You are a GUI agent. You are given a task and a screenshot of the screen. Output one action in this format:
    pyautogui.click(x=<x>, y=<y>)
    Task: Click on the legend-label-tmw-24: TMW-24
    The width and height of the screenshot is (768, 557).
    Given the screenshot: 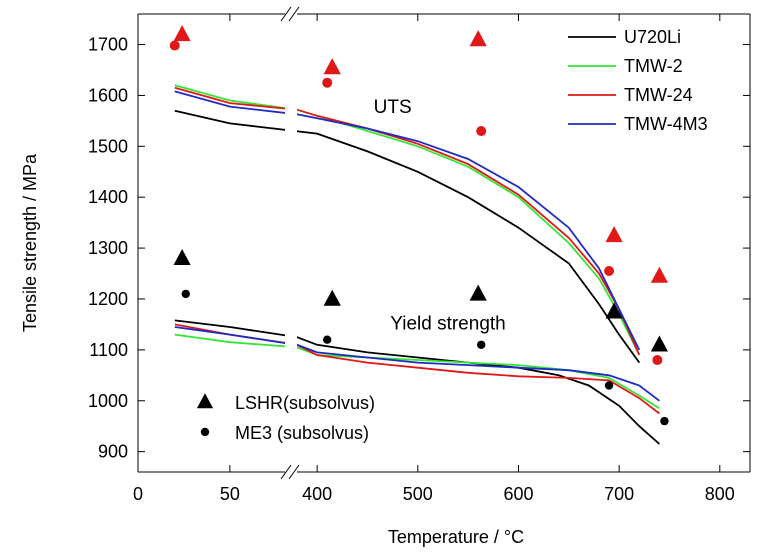 What is the action you would take?
    pyautogui.click(x=658, y=95)
    